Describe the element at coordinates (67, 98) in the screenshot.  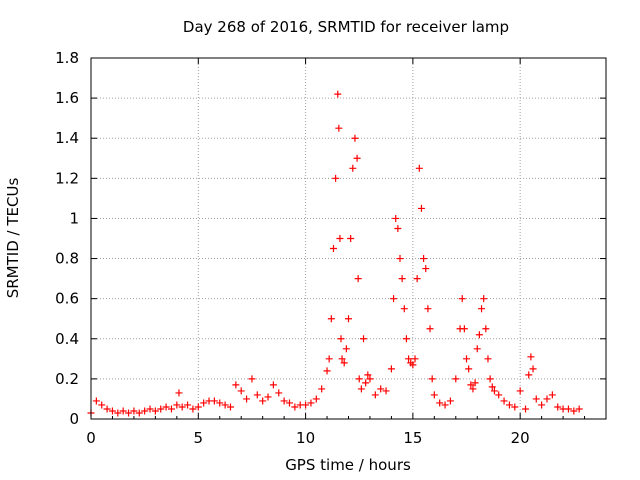
I see `y-tick-label: 1.6` at that location.